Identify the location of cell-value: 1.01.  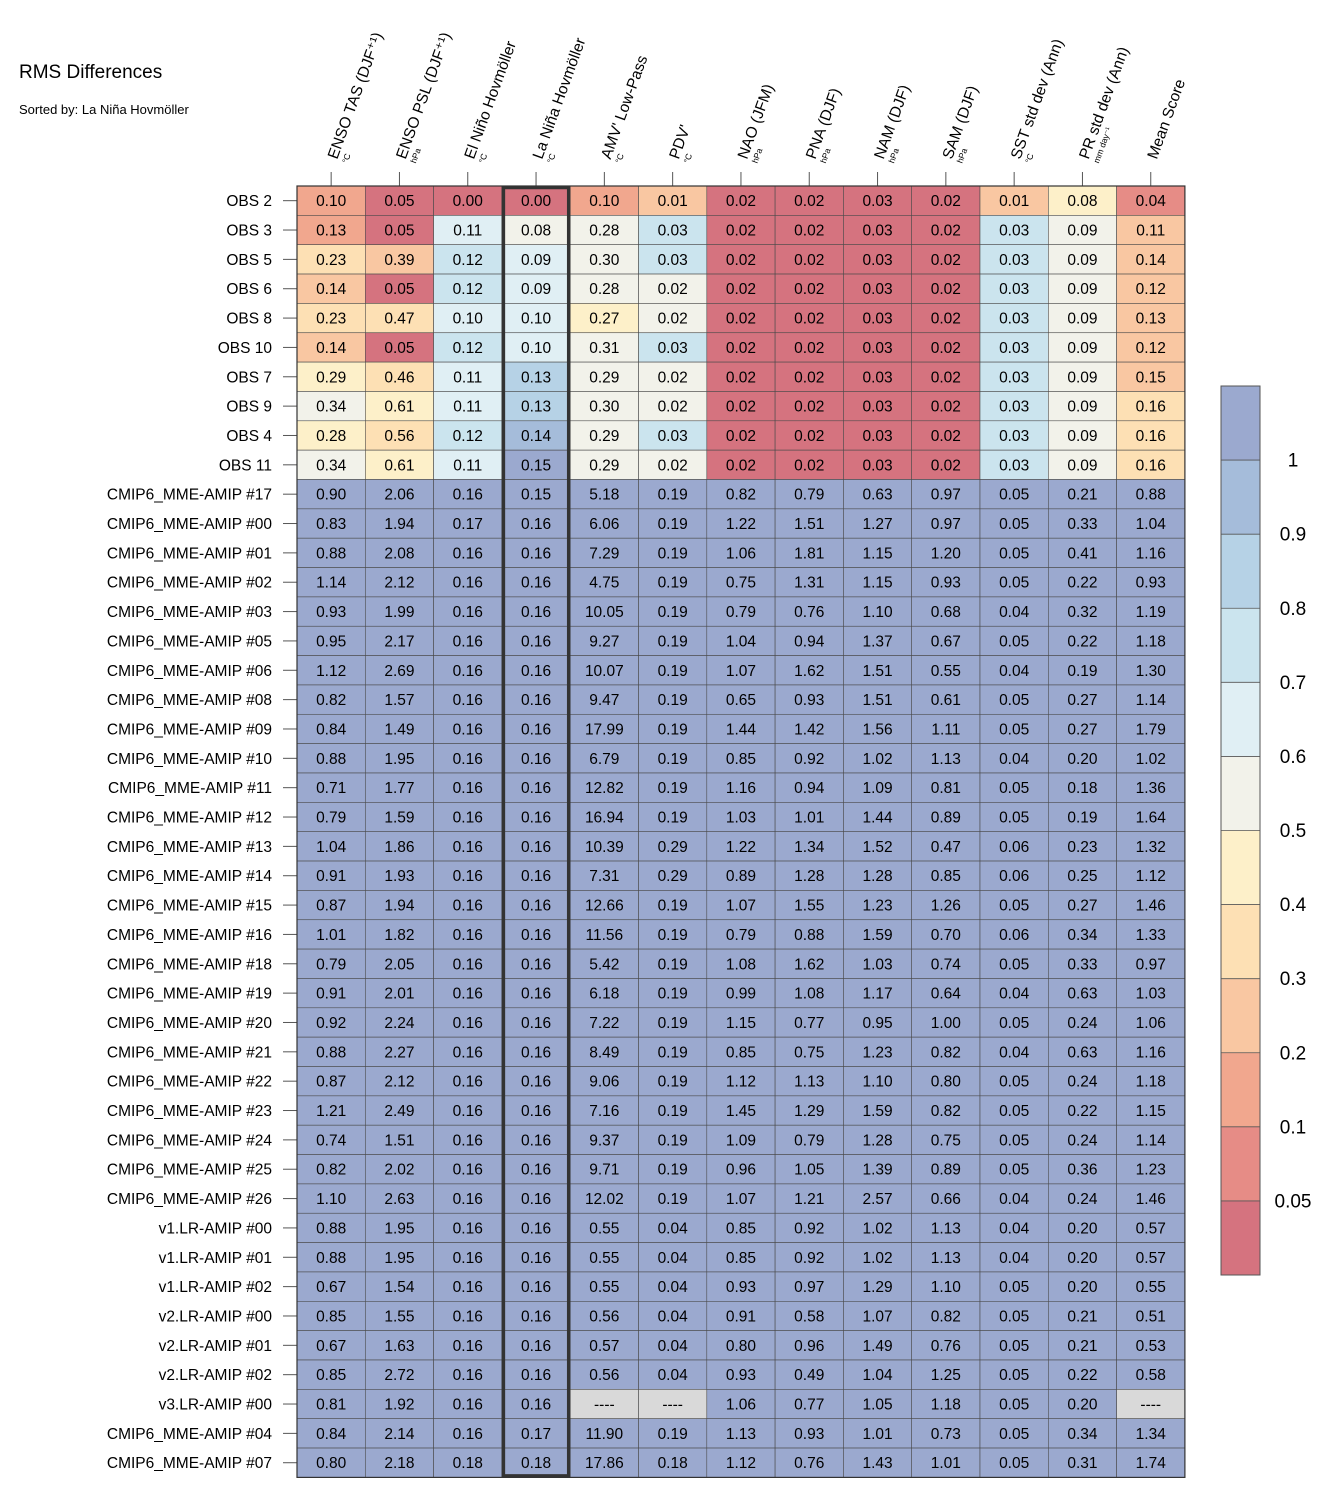
(331, 935).